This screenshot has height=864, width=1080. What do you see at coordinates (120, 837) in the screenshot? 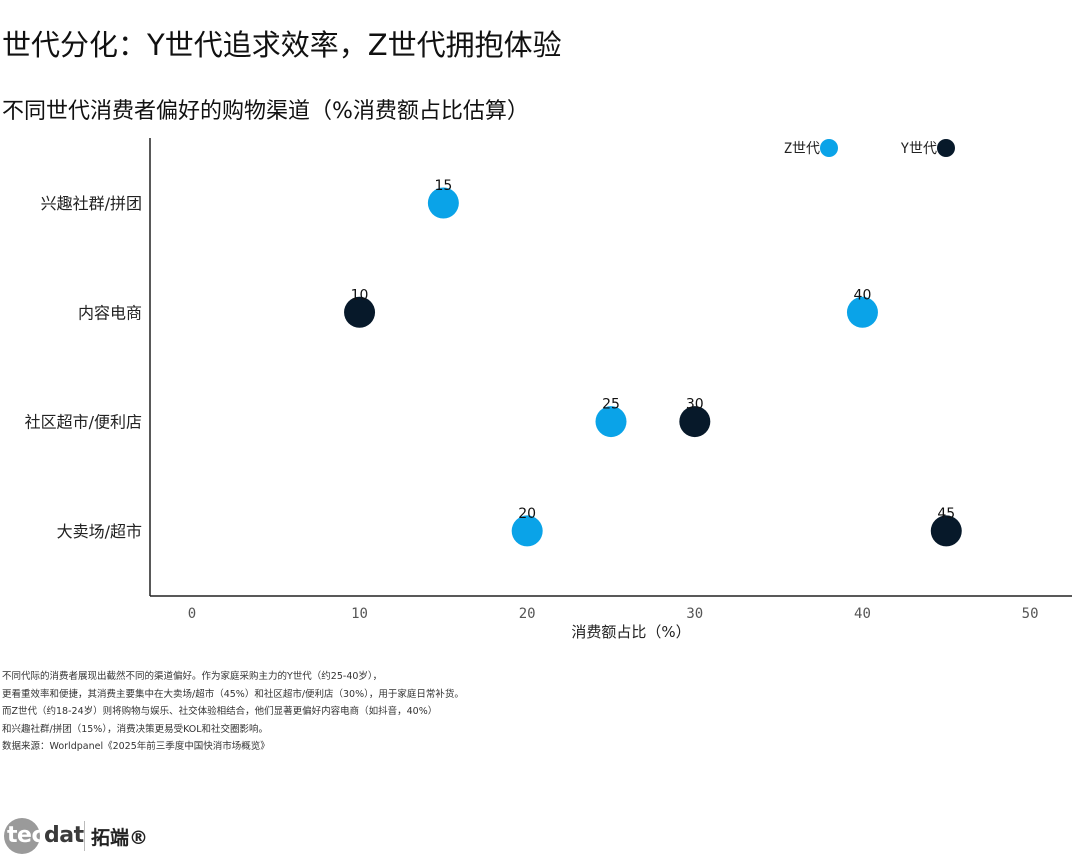
I see `logo-chinese-name: 拓端®` at bounding box center [120, 837].